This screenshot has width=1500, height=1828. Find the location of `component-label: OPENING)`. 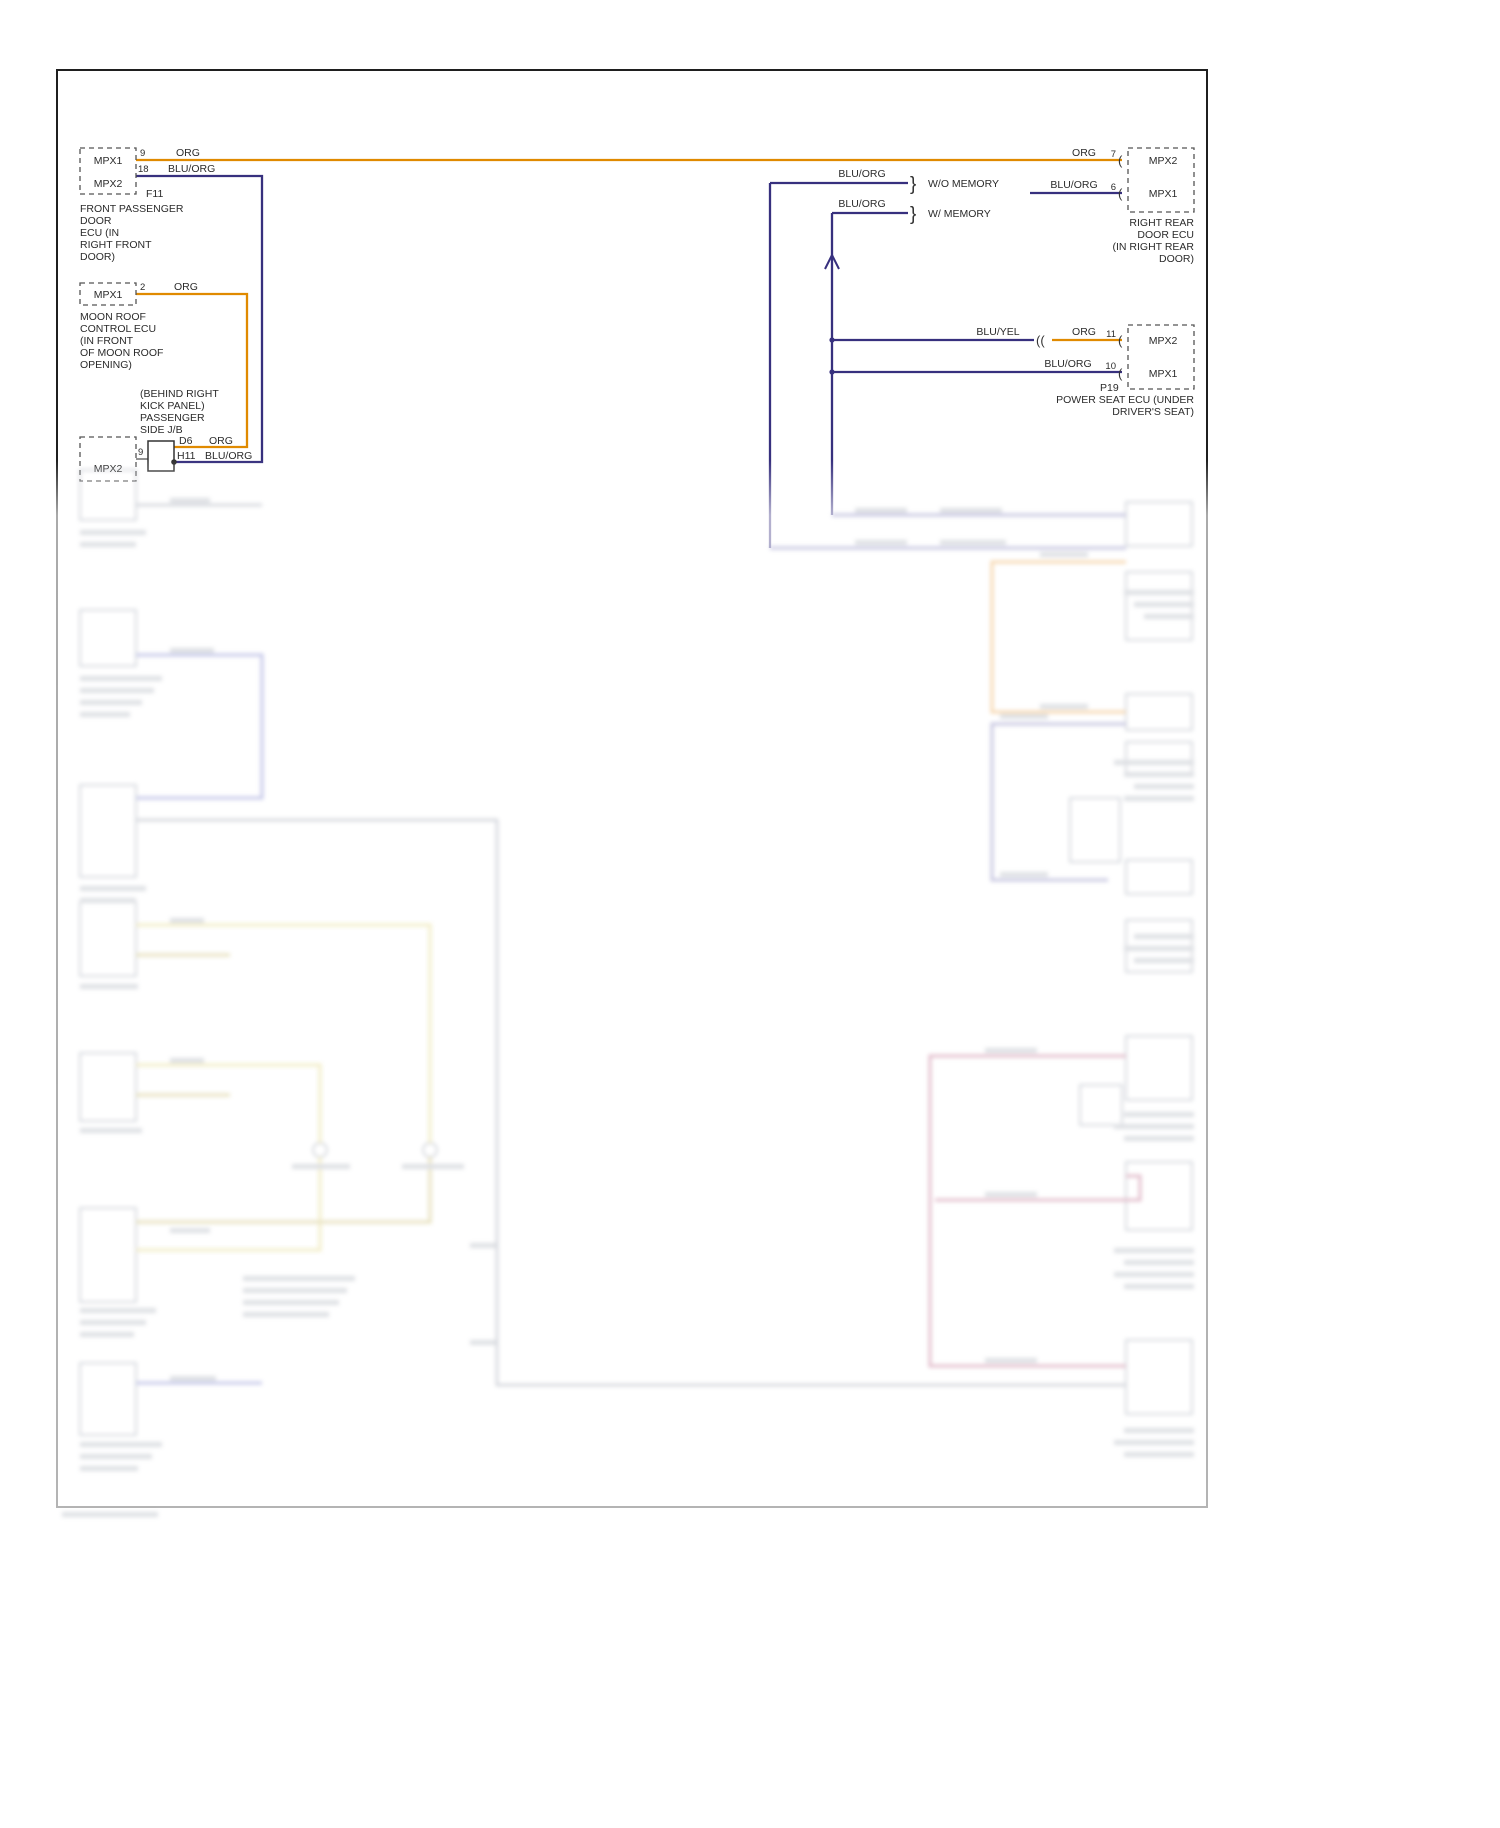

component-label: OPENING) is located at coordinates (106, 365).